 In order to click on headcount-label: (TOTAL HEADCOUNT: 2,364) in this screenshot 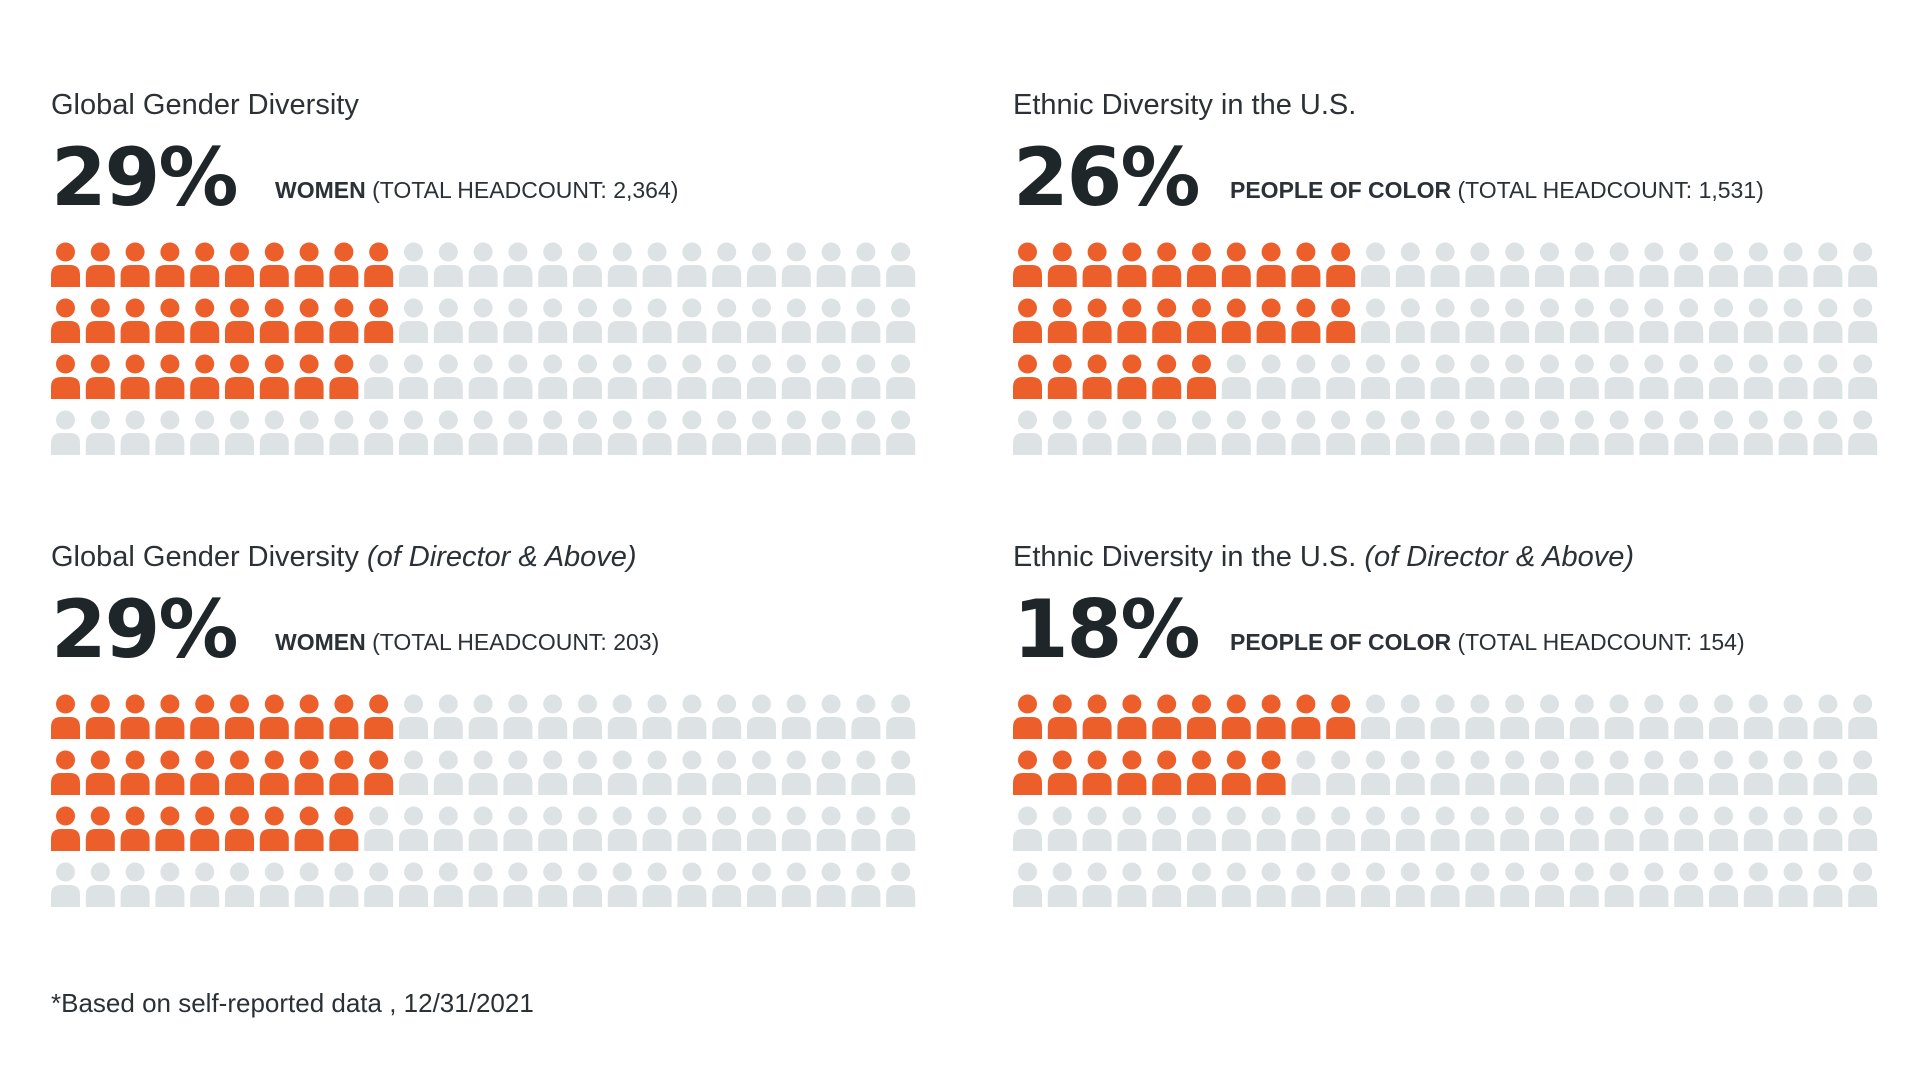, I will do `click(525, 190)`.